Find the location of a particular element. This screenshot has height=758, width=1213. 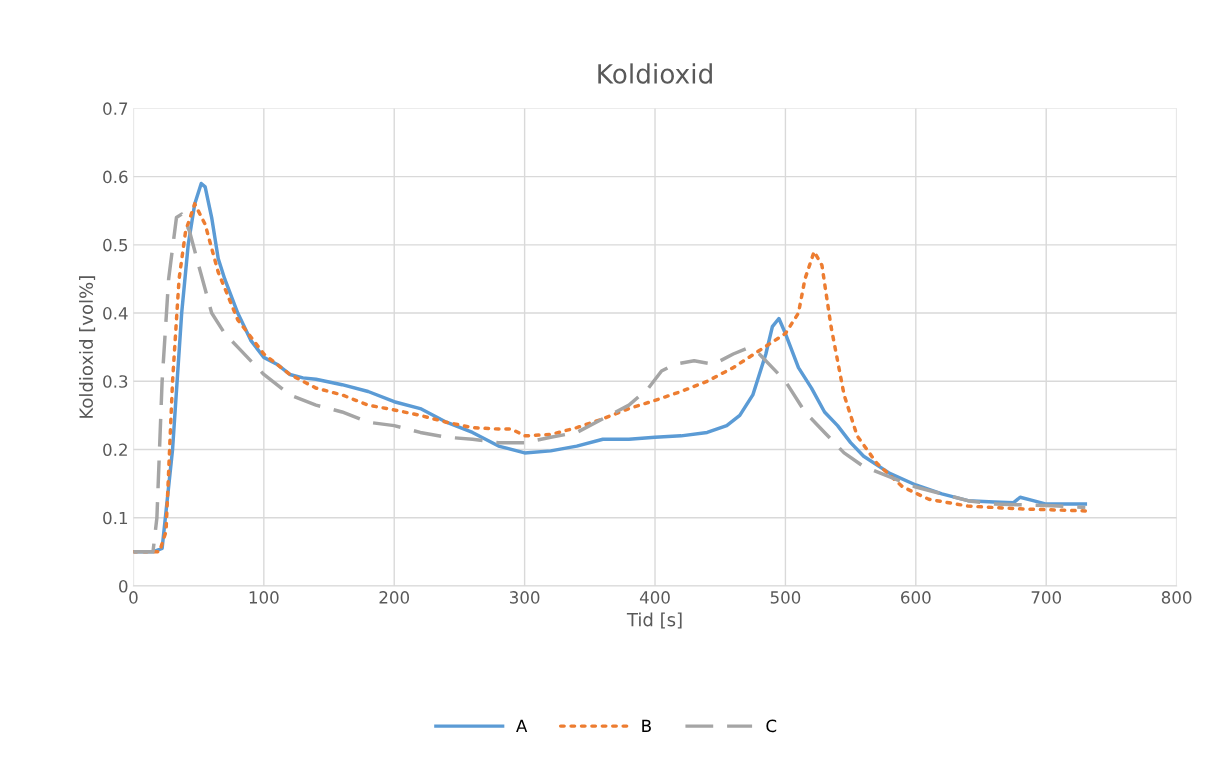

x-tick-label: 400 is located at coordinates (654, 597).